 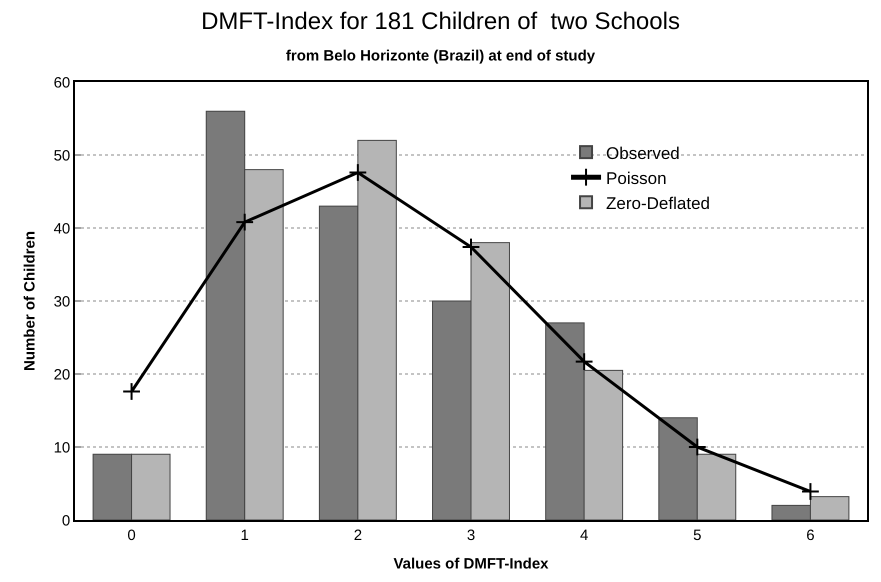 I want to click on x-tick-label: 2, so click(x=358, y=535).